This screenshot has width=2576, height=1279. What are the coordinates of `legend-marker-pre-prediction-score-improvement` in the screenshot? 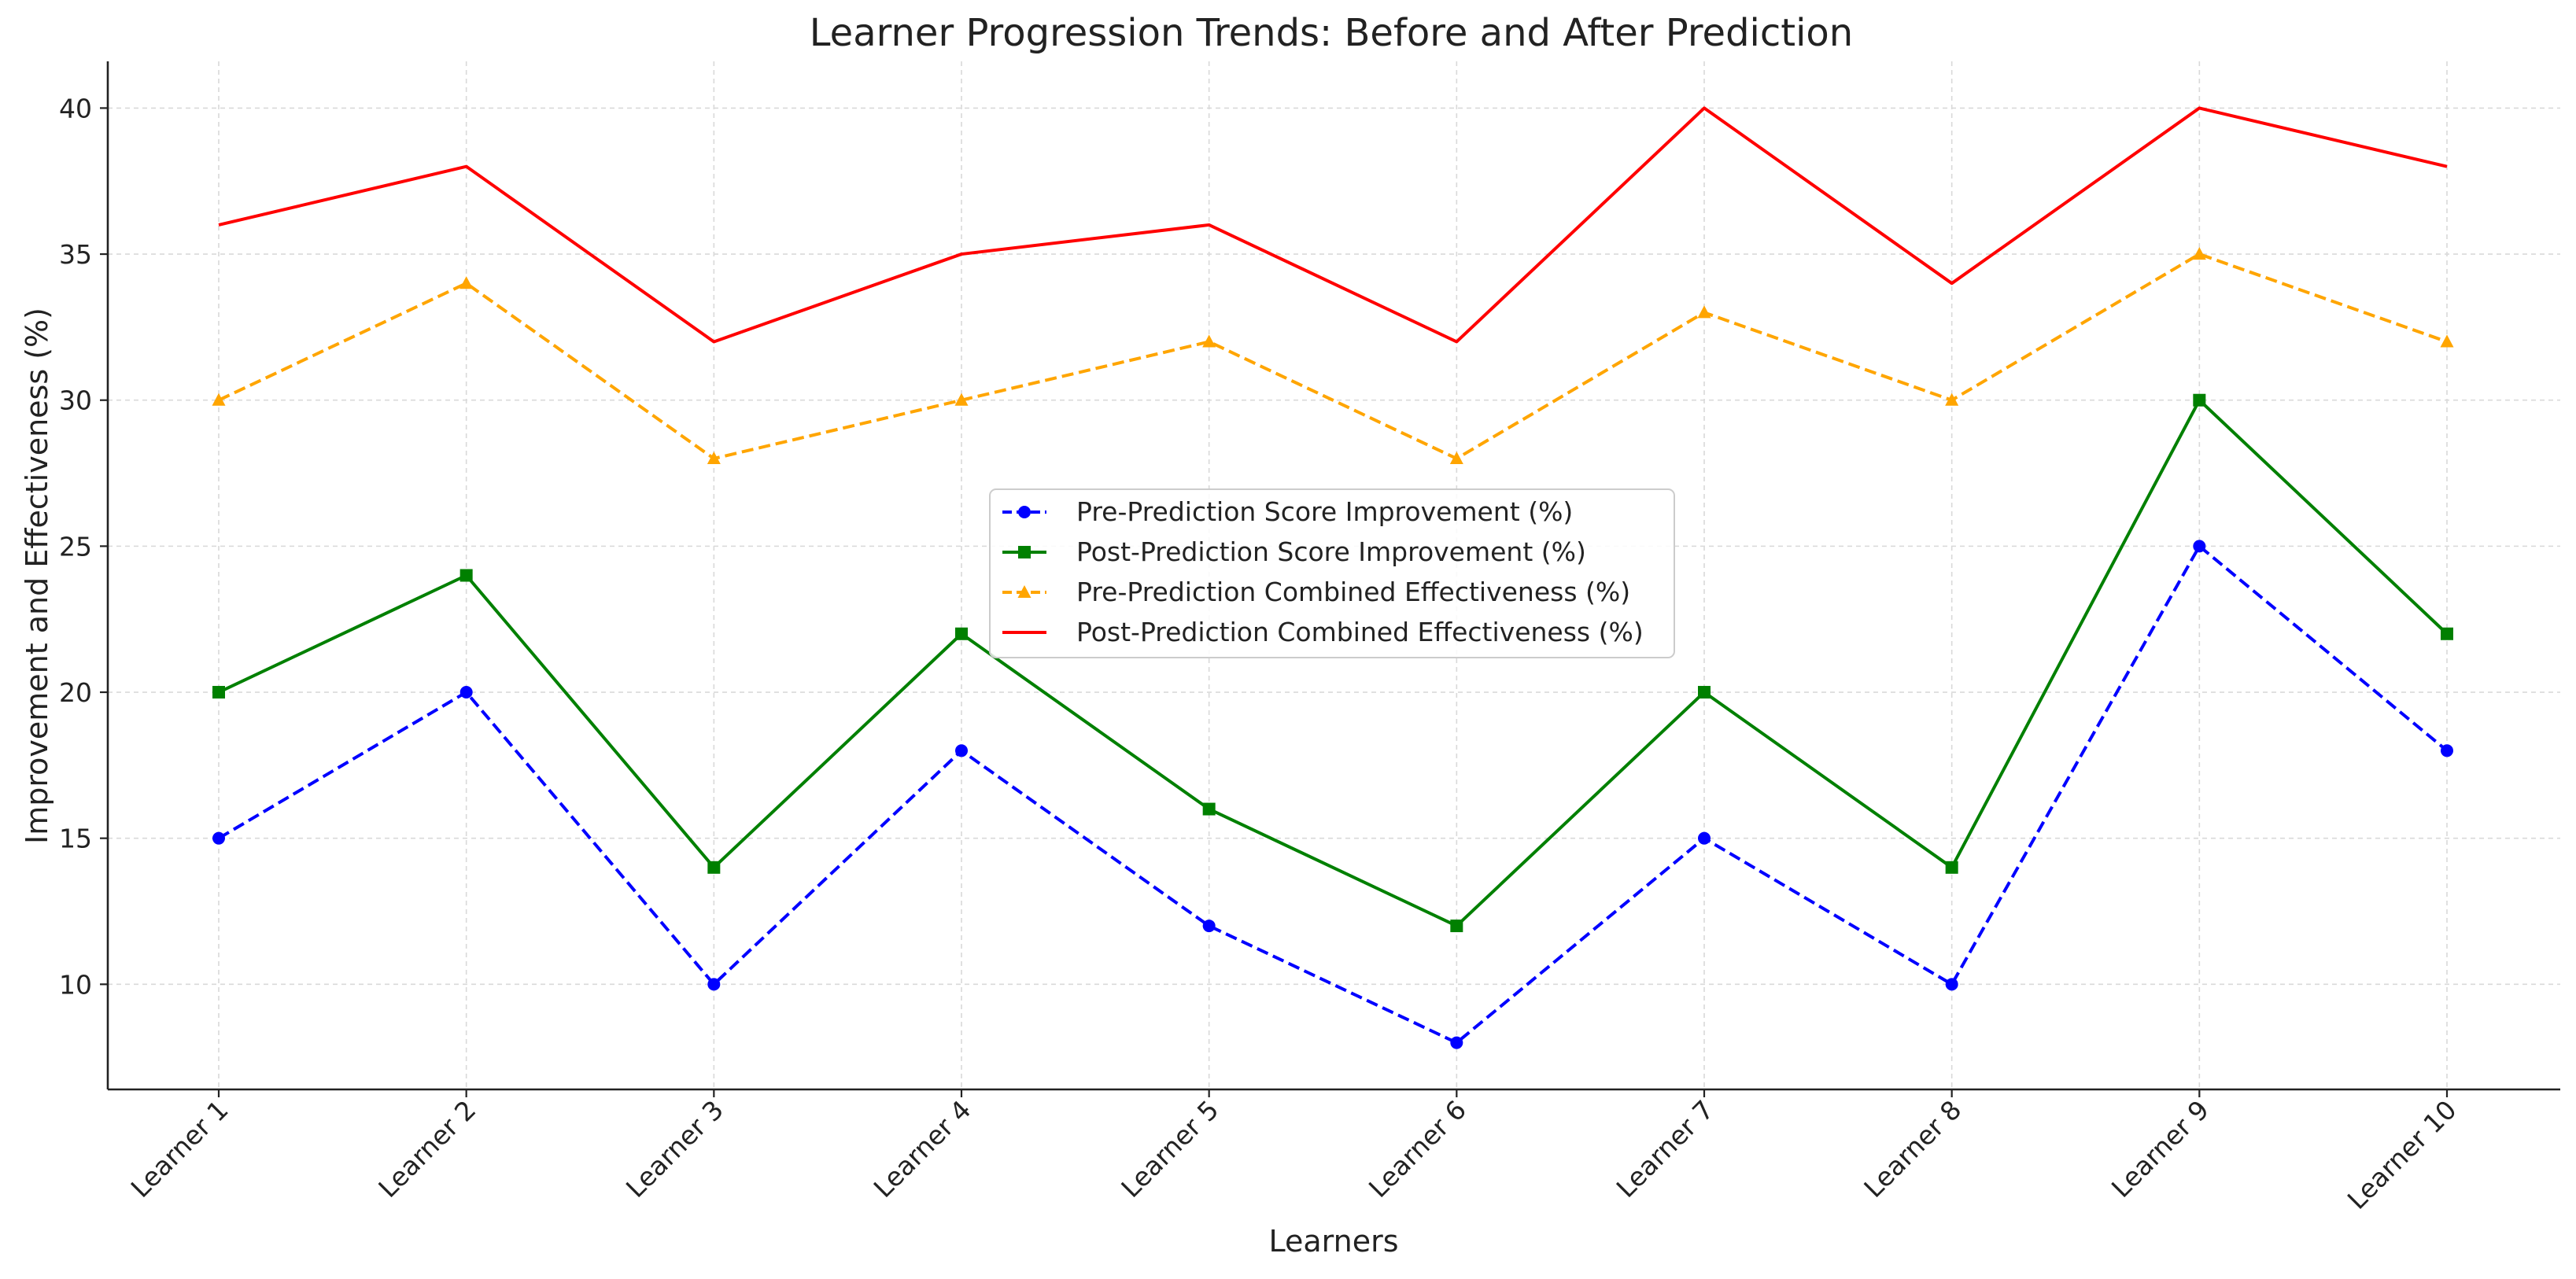 It's located at (1024, 512).